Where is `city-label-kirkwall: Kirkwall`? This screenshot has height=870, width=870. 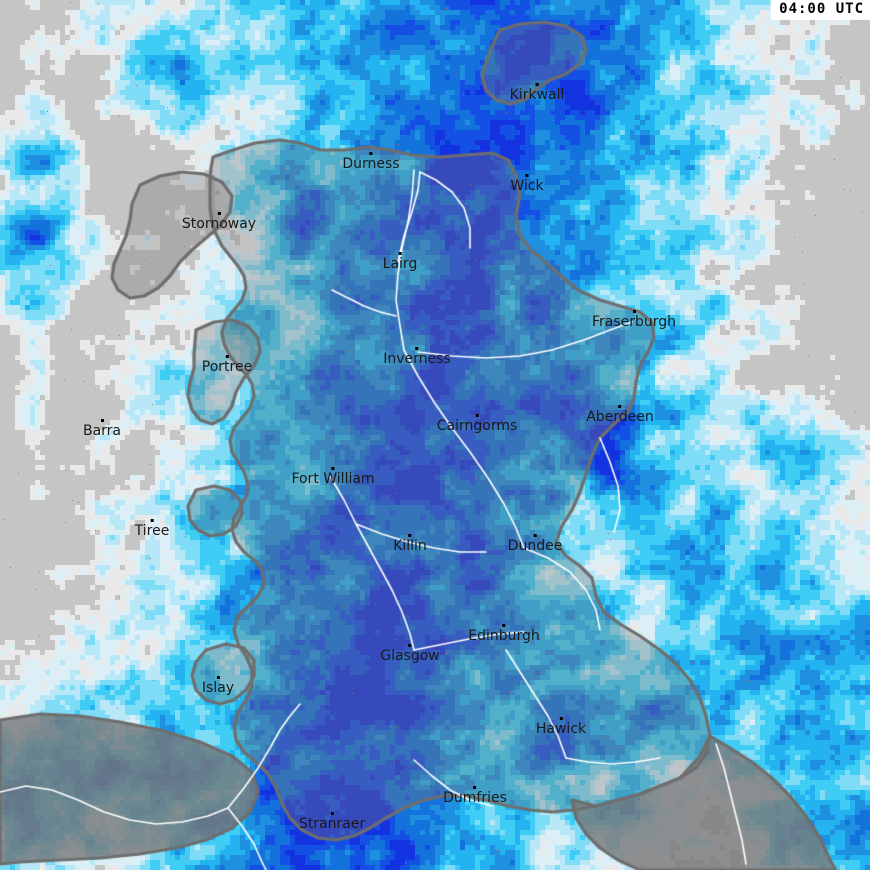
city-label-kirkwall: Kirkwall is located at coordinates (537, 93).